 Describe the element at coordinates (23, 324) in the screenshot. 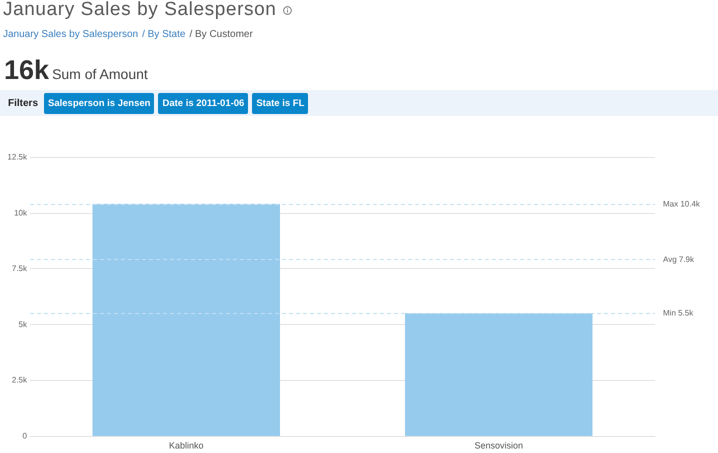

I see `y-tick-label: 5k` at that location.